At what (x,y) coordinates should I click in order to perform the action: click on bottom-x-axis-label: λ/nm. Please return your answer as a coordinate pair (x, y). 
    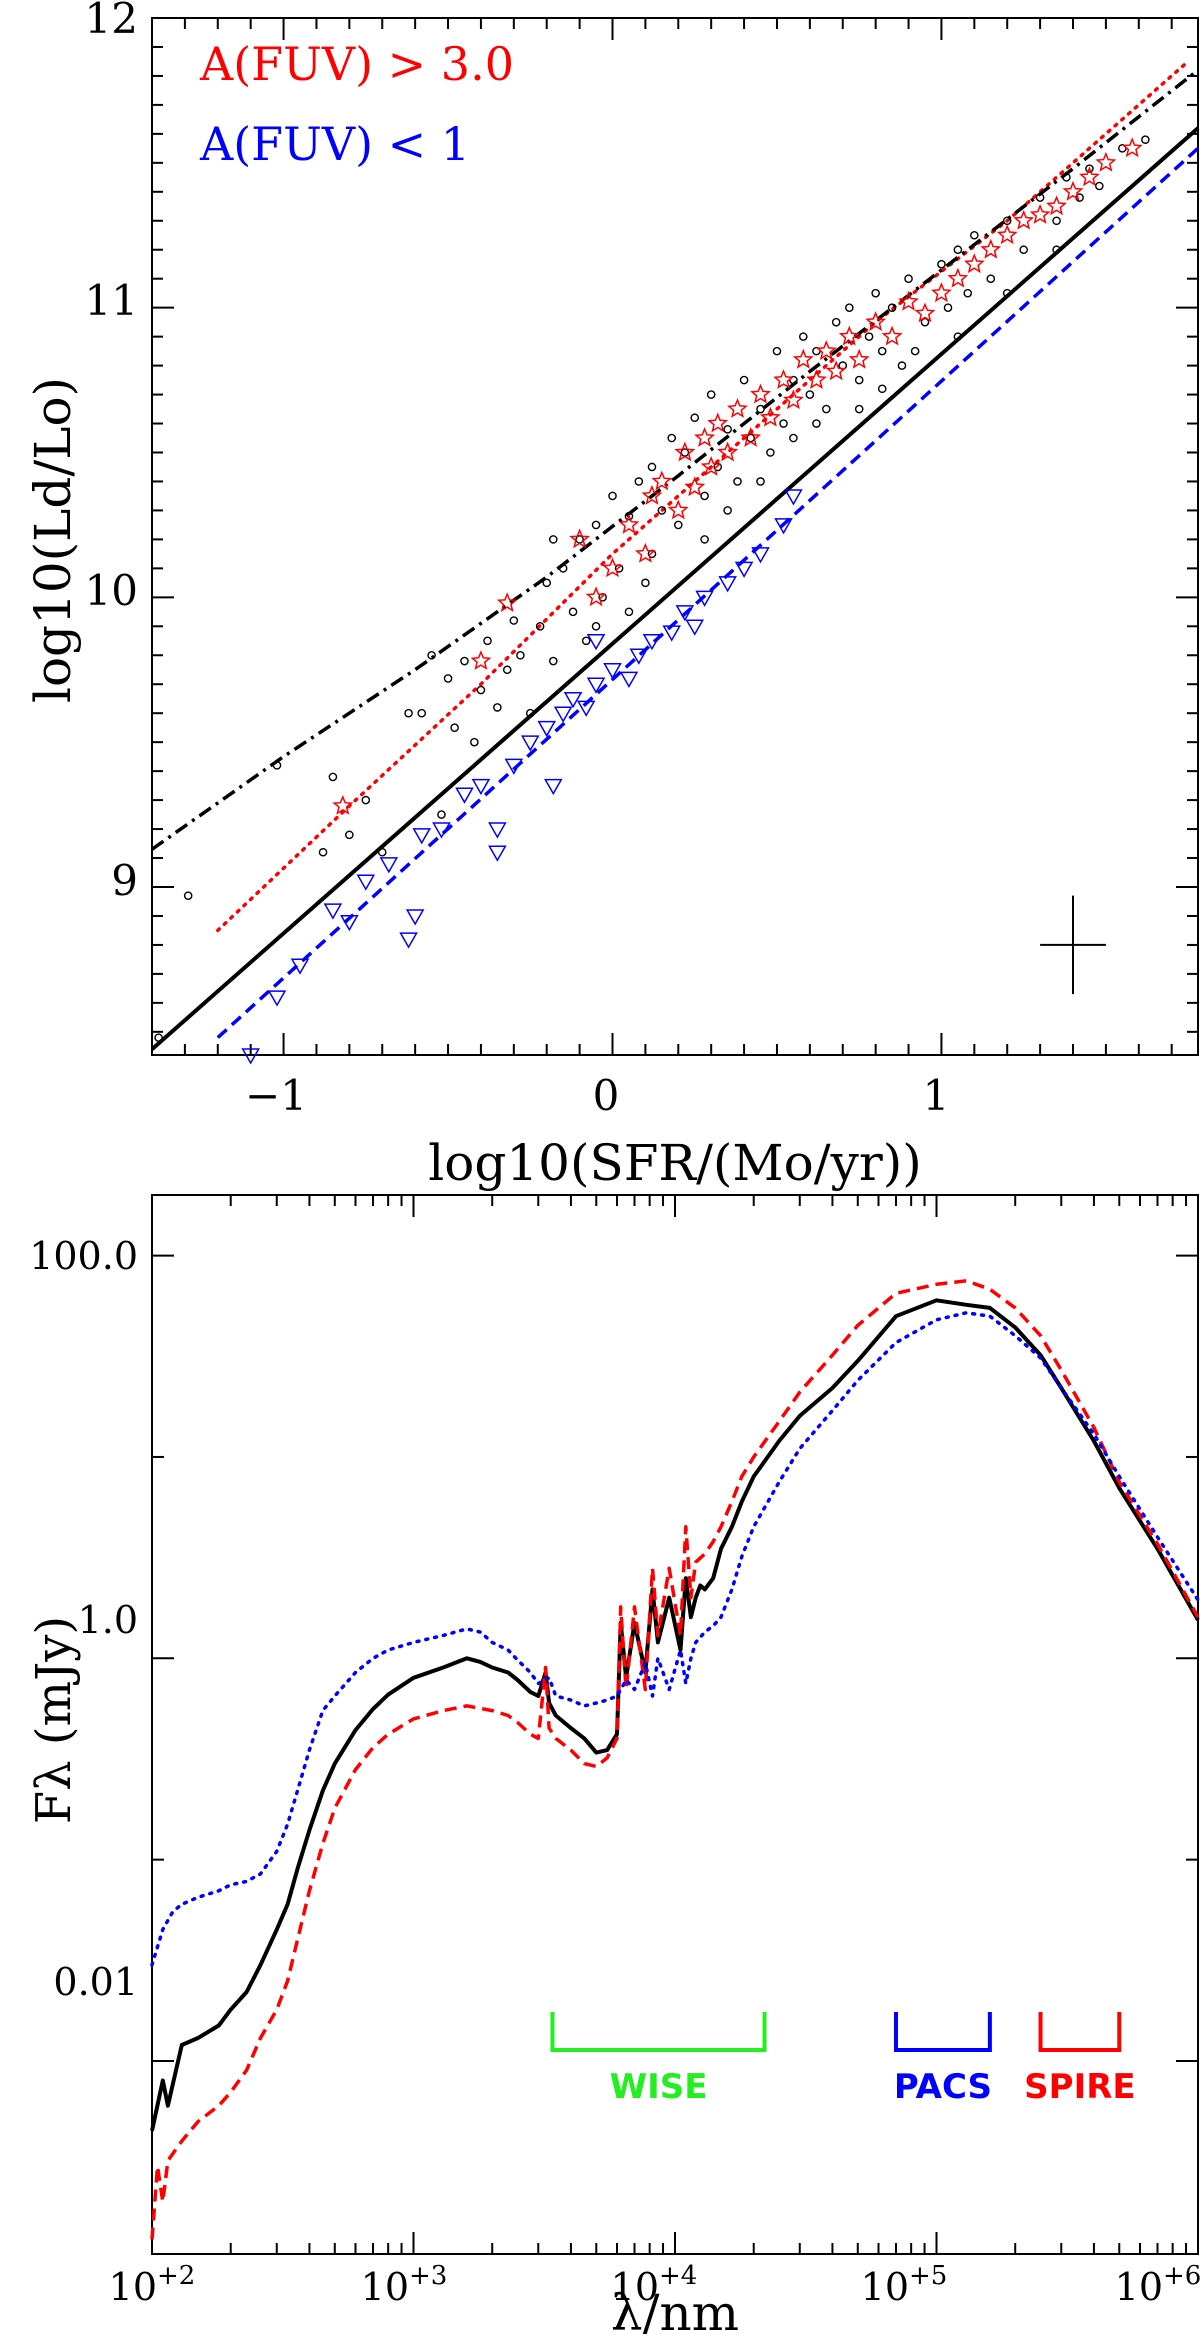
    Looking at the image, I should click on (675, 2309).